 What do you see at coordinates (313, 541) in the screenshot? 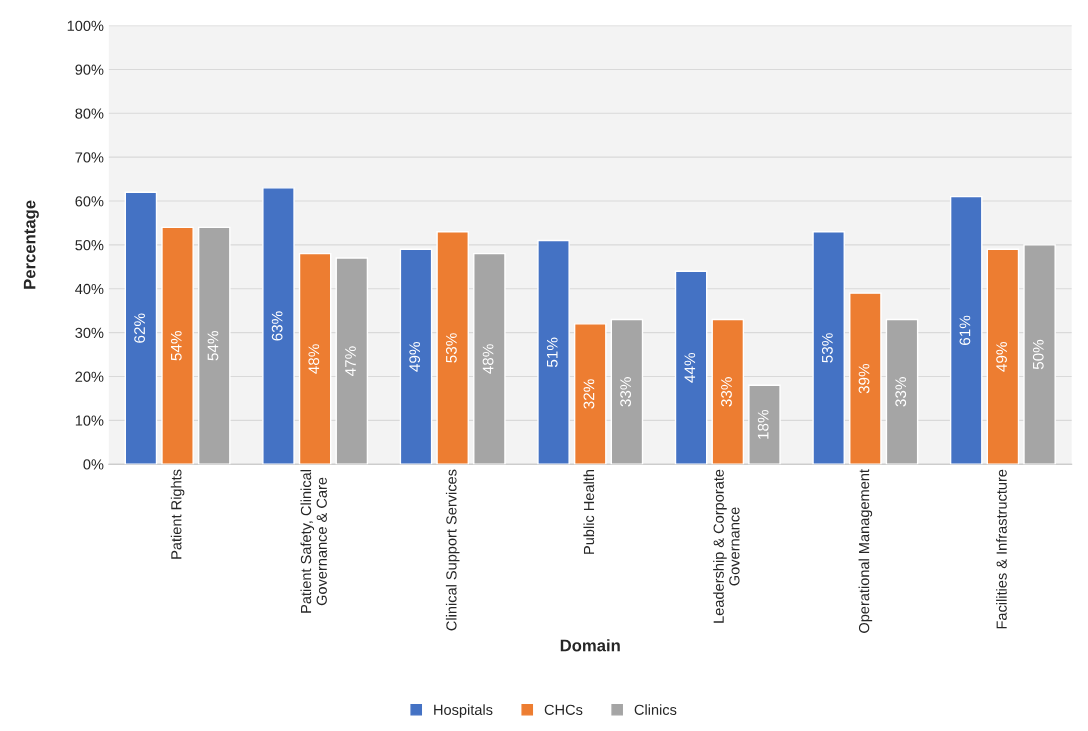
I see `x-tick-label: Patient Safety, Clinical Governance & Care` at bounding box center [313, 541].